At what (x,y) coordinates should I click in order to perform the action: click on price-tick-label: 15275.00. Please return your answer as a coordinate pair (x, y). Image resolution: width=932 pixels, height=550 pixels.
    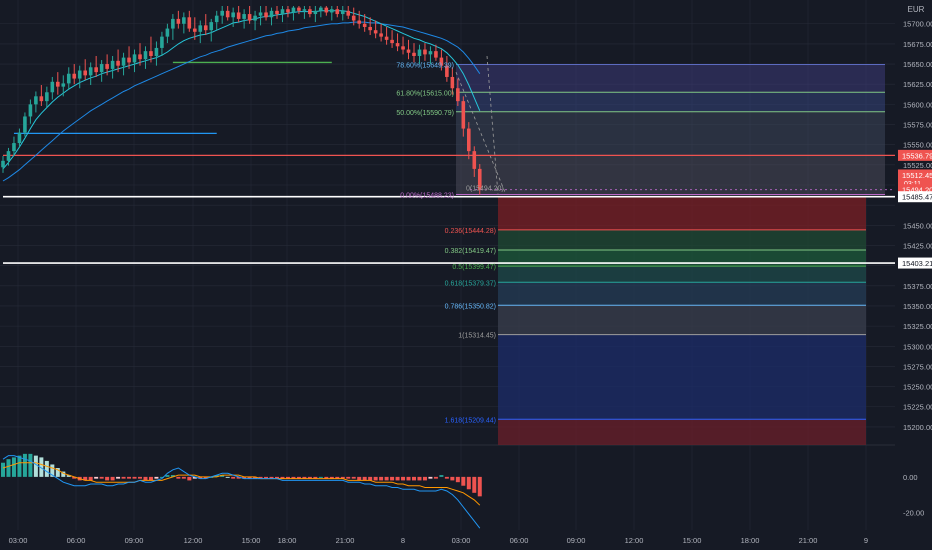
    Looking at the image, I should click on (917, 366).